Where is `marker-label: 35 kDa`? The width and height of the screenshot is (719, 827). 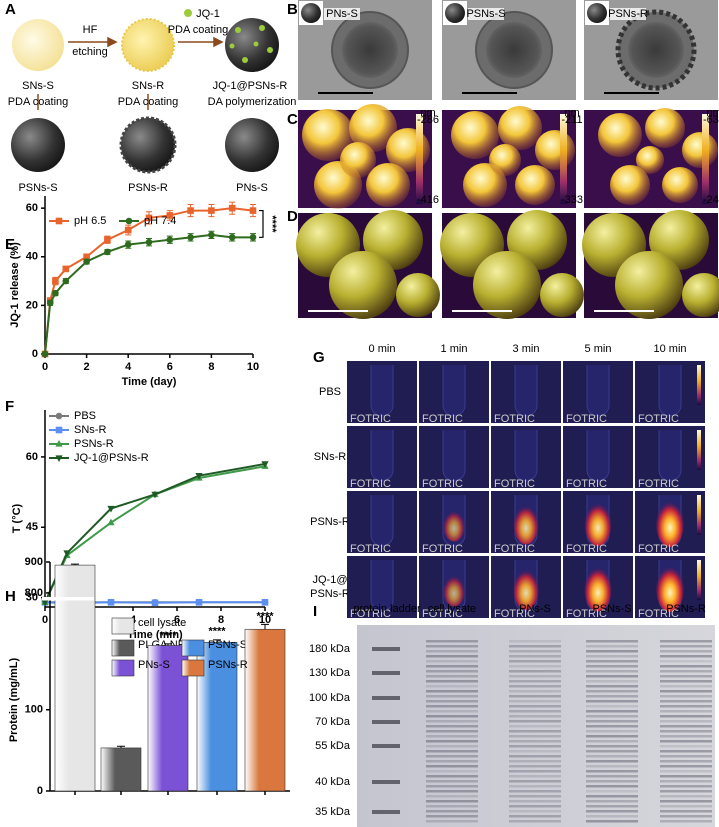
marker-label: 35 kDa is located at coordinates (333, 812).